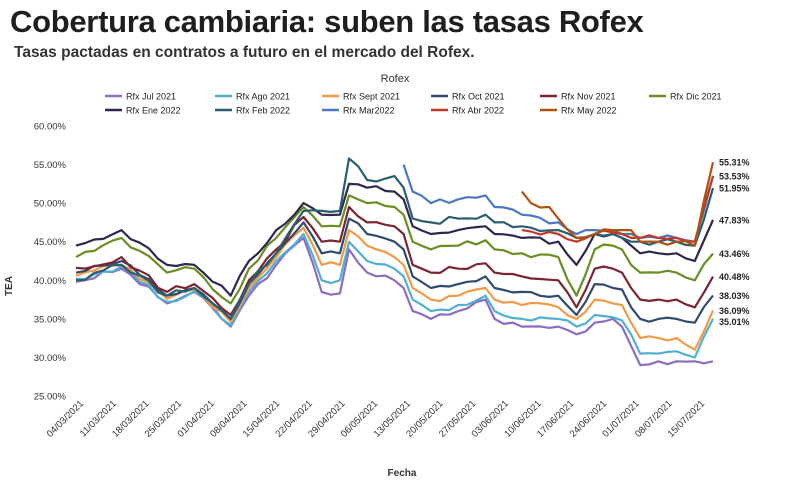  Describe the element at coordinates (589, 111) in the screenshot. I see `legend-label: Rfx May 2022` at that location.